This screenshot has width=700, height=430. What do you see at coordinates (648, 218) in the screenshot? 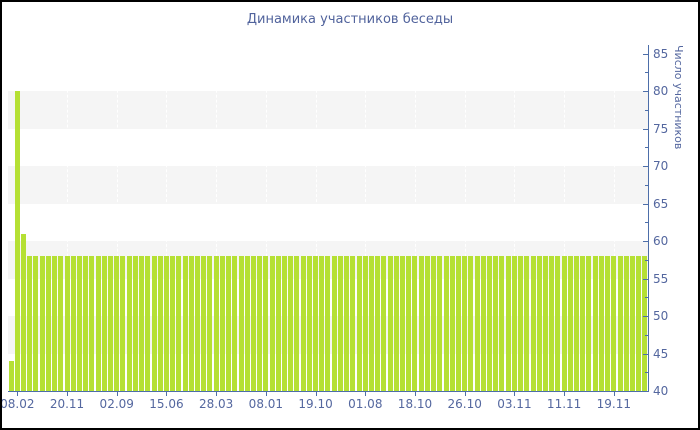
I see `y-axis-line` at bounding box center [648, 218].